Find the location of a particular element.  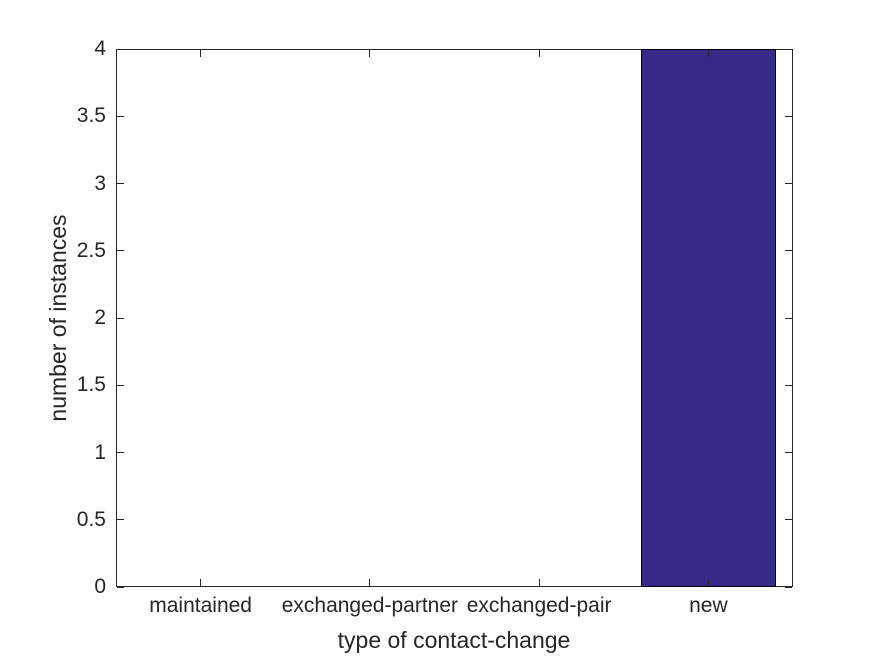

x-tick-label: maintained is located at coordinates (200, 605).